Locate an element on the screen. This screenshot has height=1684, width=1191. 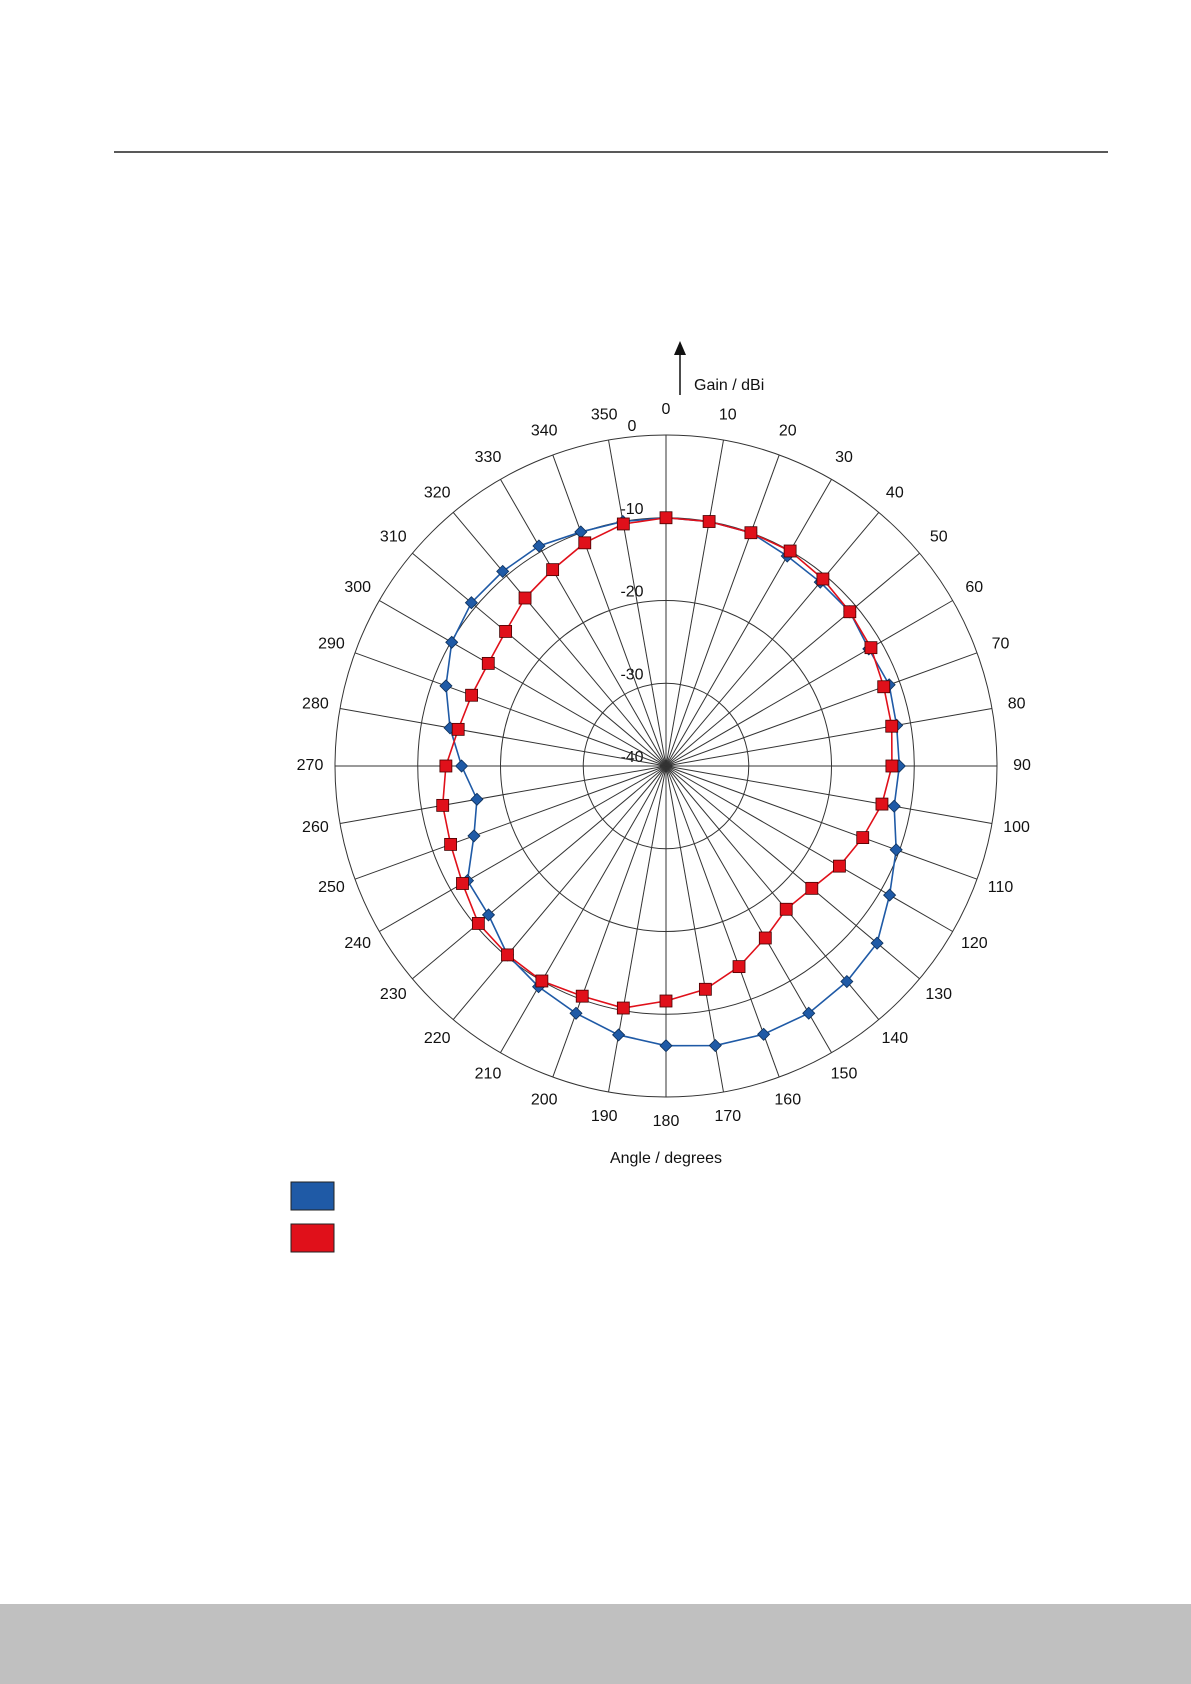
angle-label: 150 is located at coordinates (844, 1074).